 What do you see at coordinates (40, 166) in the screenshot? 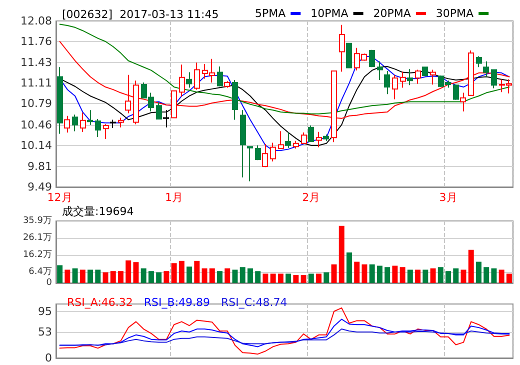
I see `y-tick-label: 9.81` at bounding box center [40, 166].